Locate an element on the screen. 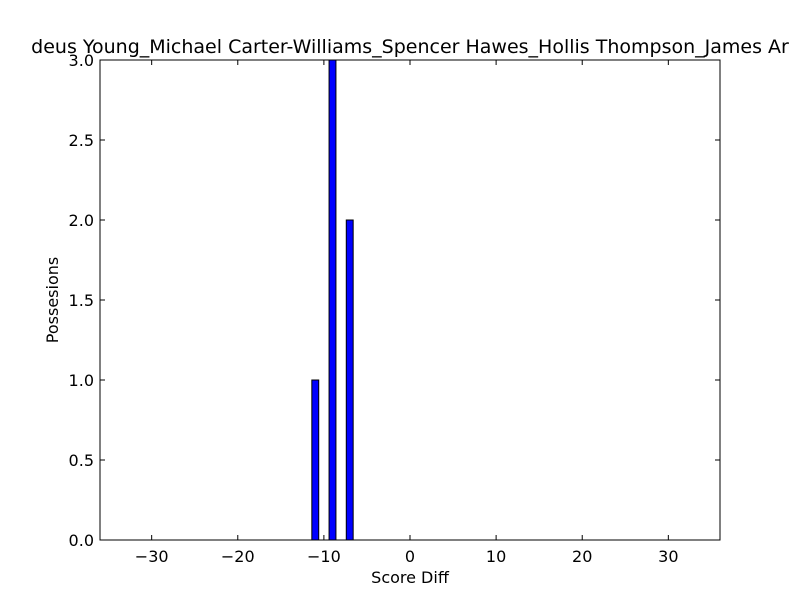  y-tick-label: 1.0 is located at coordinates (81, 380).